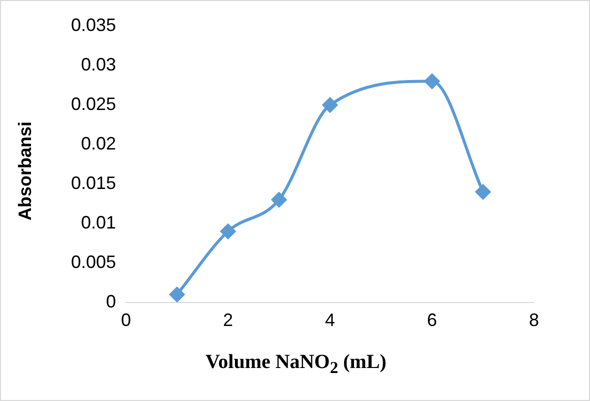 This screenshot has height=401, width=590. Describe the element at coordinates (126, 320) in the screenshot. I see `x-tick-label: 0` at that location.